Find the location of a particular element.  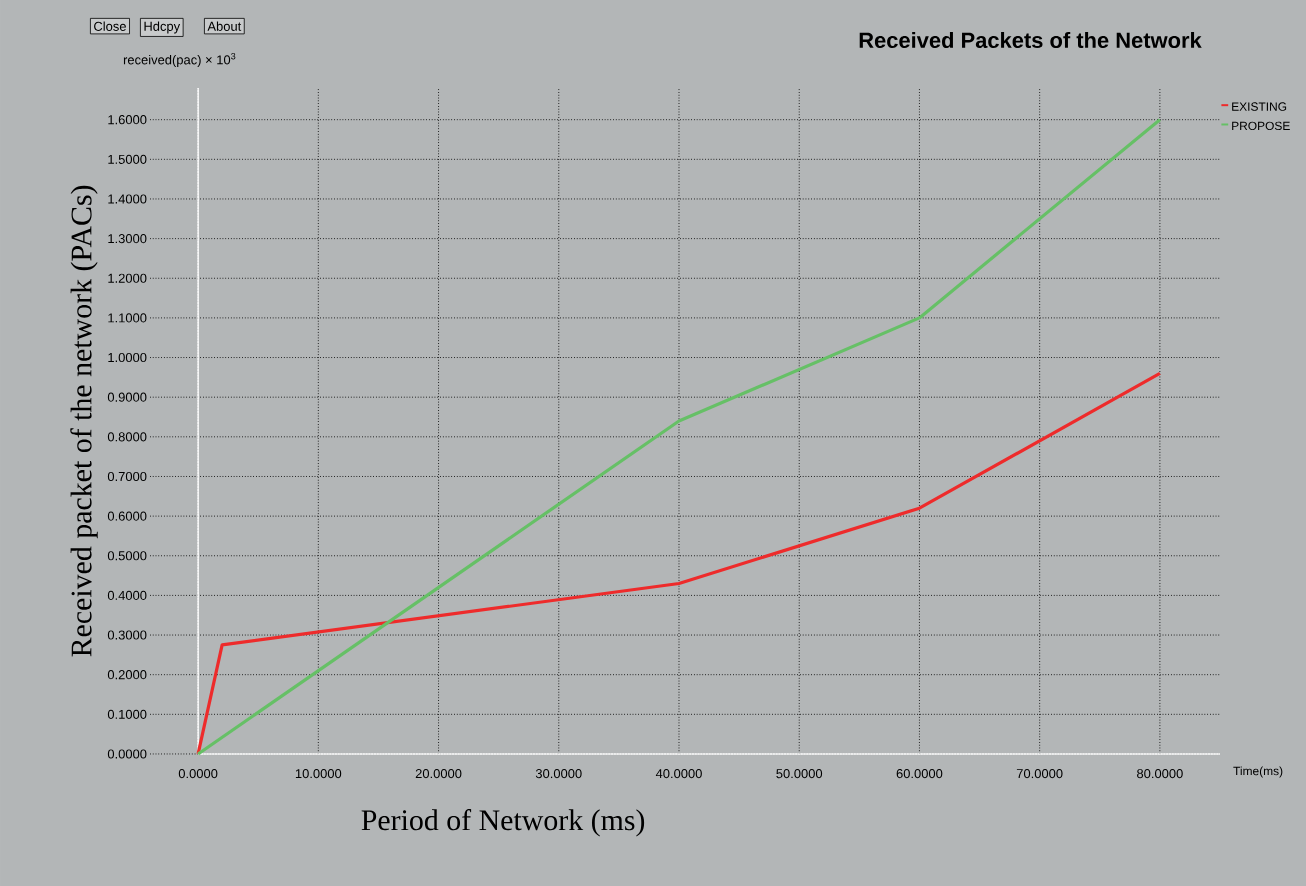

x-axis-title: Period of Network (ms) is located at coordinates (503, 823).